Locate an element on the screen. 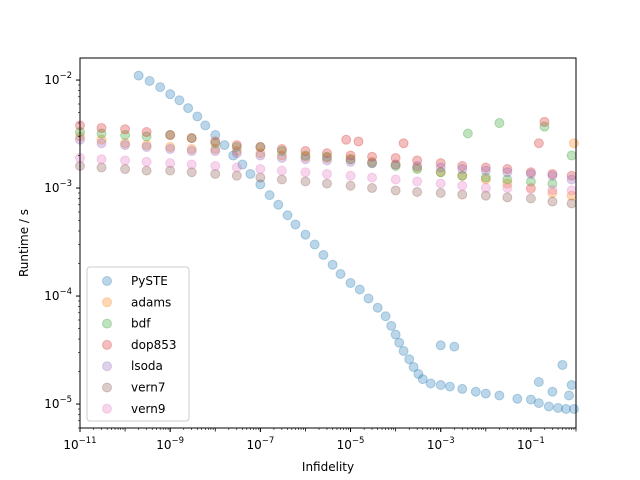  y-axis-label: Runtime / s is located at coordinates (24, 243).